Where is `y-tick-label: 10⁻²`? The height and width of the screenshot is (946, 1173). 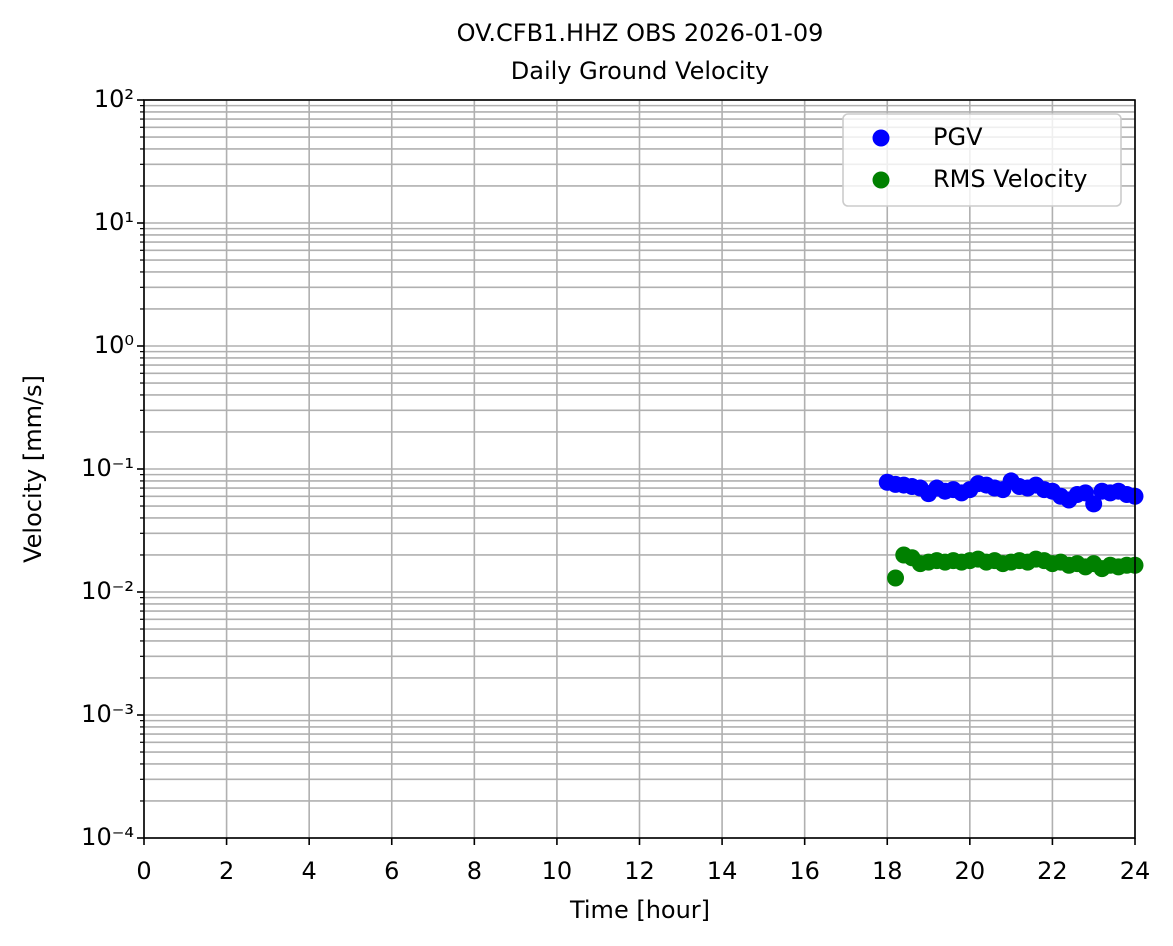
y-tick-label: 10⁻² is located at coordinates (107, 591).